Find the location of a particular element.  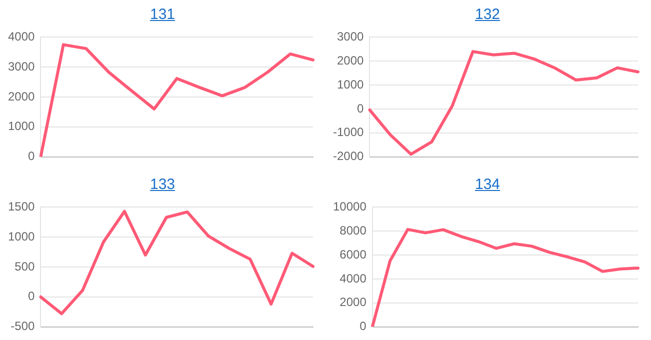

chart-title: 131 is located at coordinates (163, 14).